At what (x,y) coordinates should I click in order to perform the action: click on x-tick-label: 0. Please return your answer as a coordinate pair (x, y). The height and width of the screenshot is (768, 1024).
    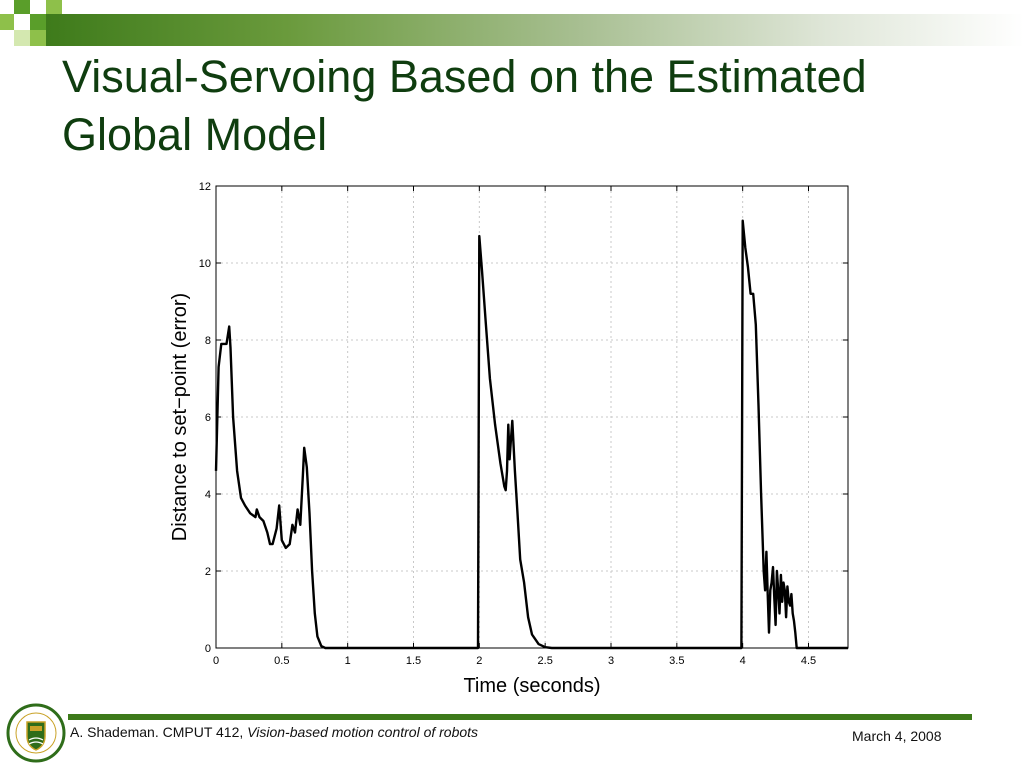
    Looking at the image, I should click on (216, 661).